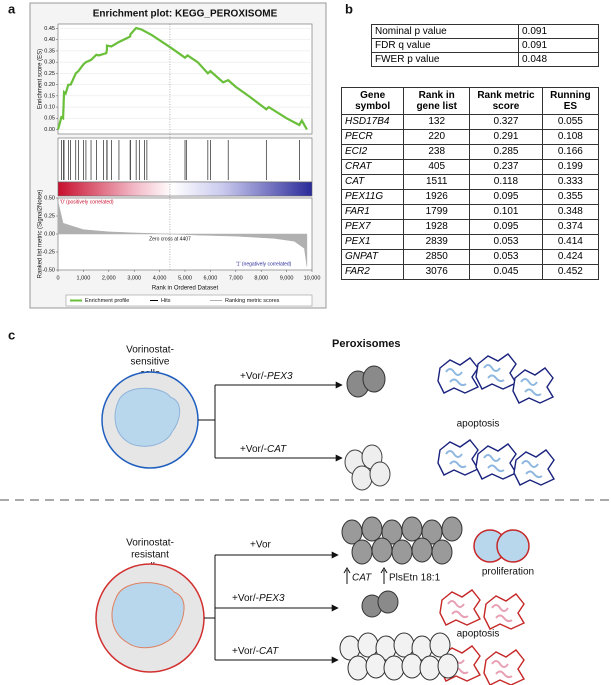  What do you see at coordinates (160, 278) in the screenshot?
I see `x-tick-label: 4,000` at bounding box center [160, 278].